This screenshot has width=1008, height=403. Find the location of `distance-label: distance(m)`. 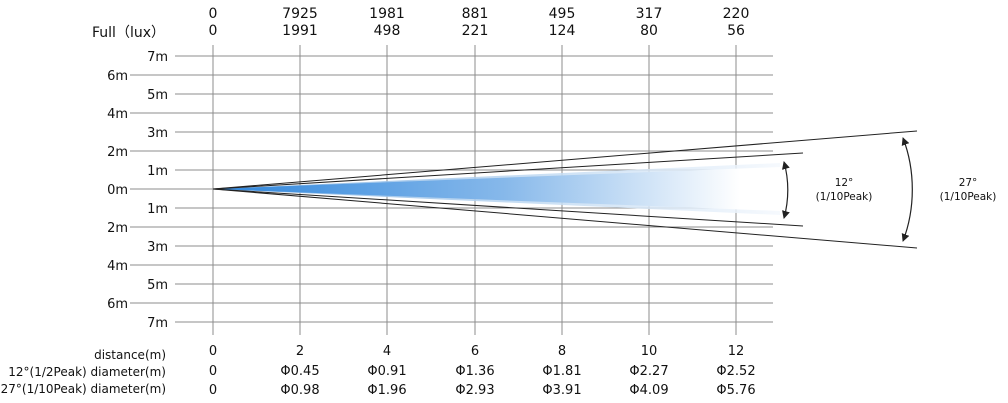

distance-label: distance(m) is located at coordinates (130, 355).